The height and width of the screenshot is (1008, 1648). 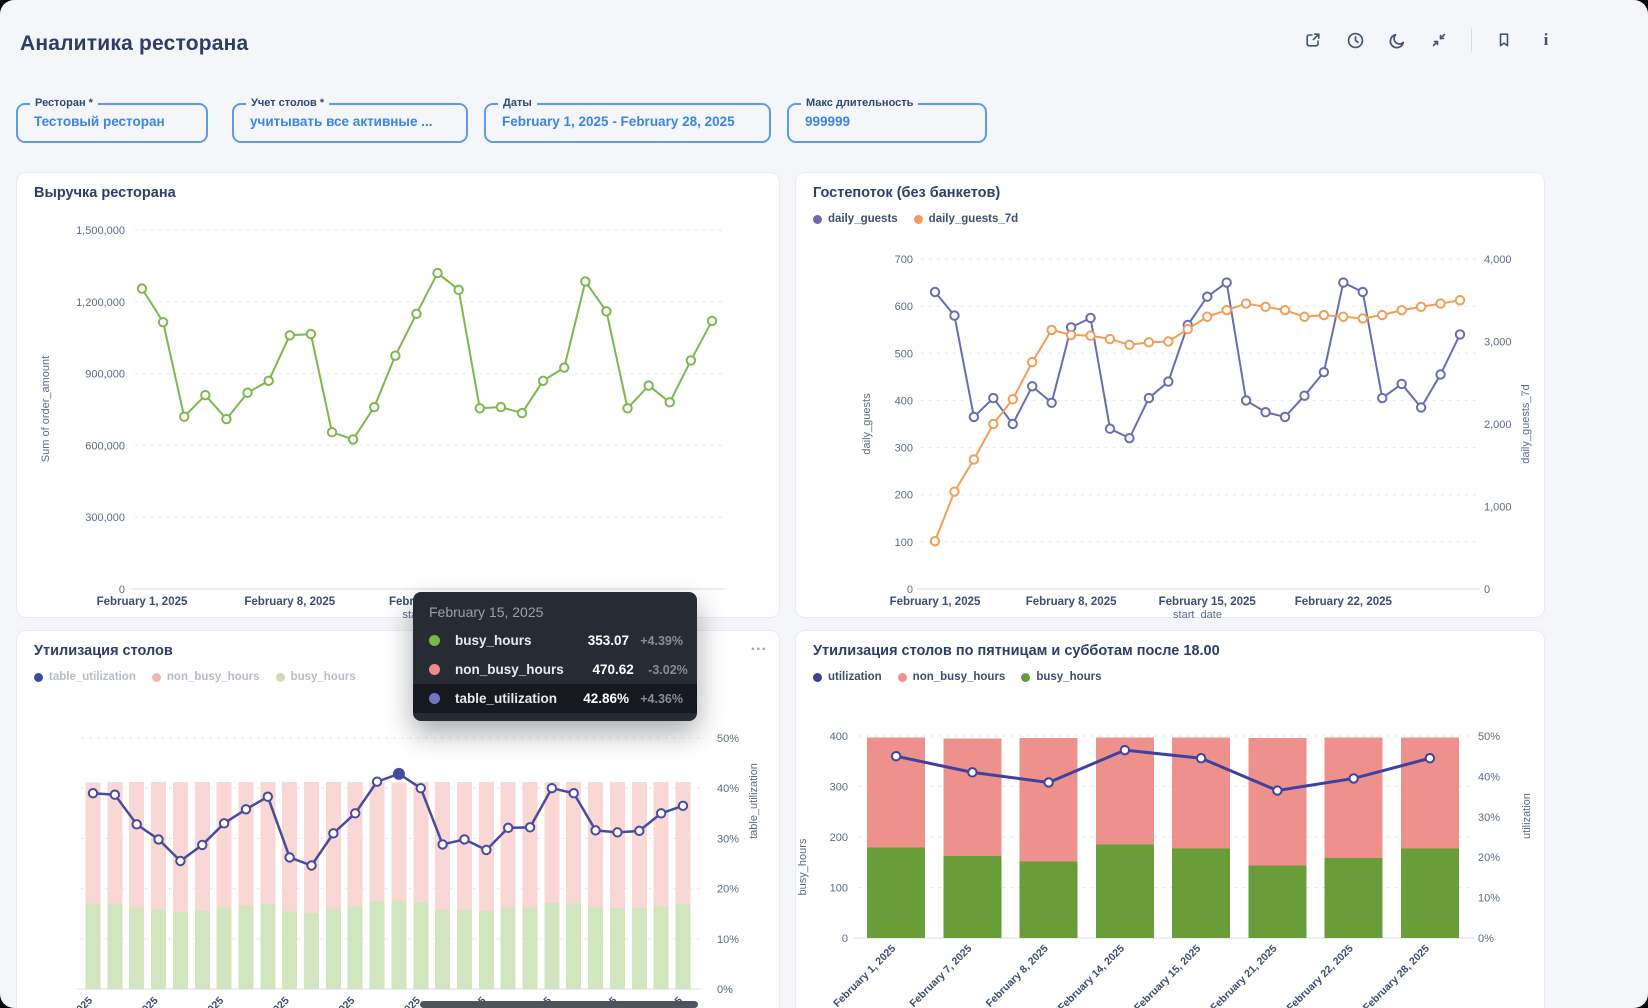 What do you see at coordinates (46, 409) in the screenshot?
I see `svg-text: Sum of order_amount` at bounding box center [46, 409].